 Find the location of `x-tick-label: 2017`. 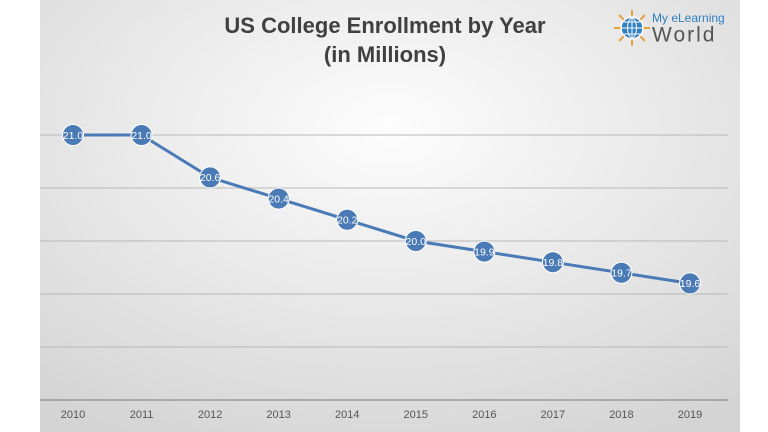

x-tick-label: 2017 is located at coordinates (553, 415).